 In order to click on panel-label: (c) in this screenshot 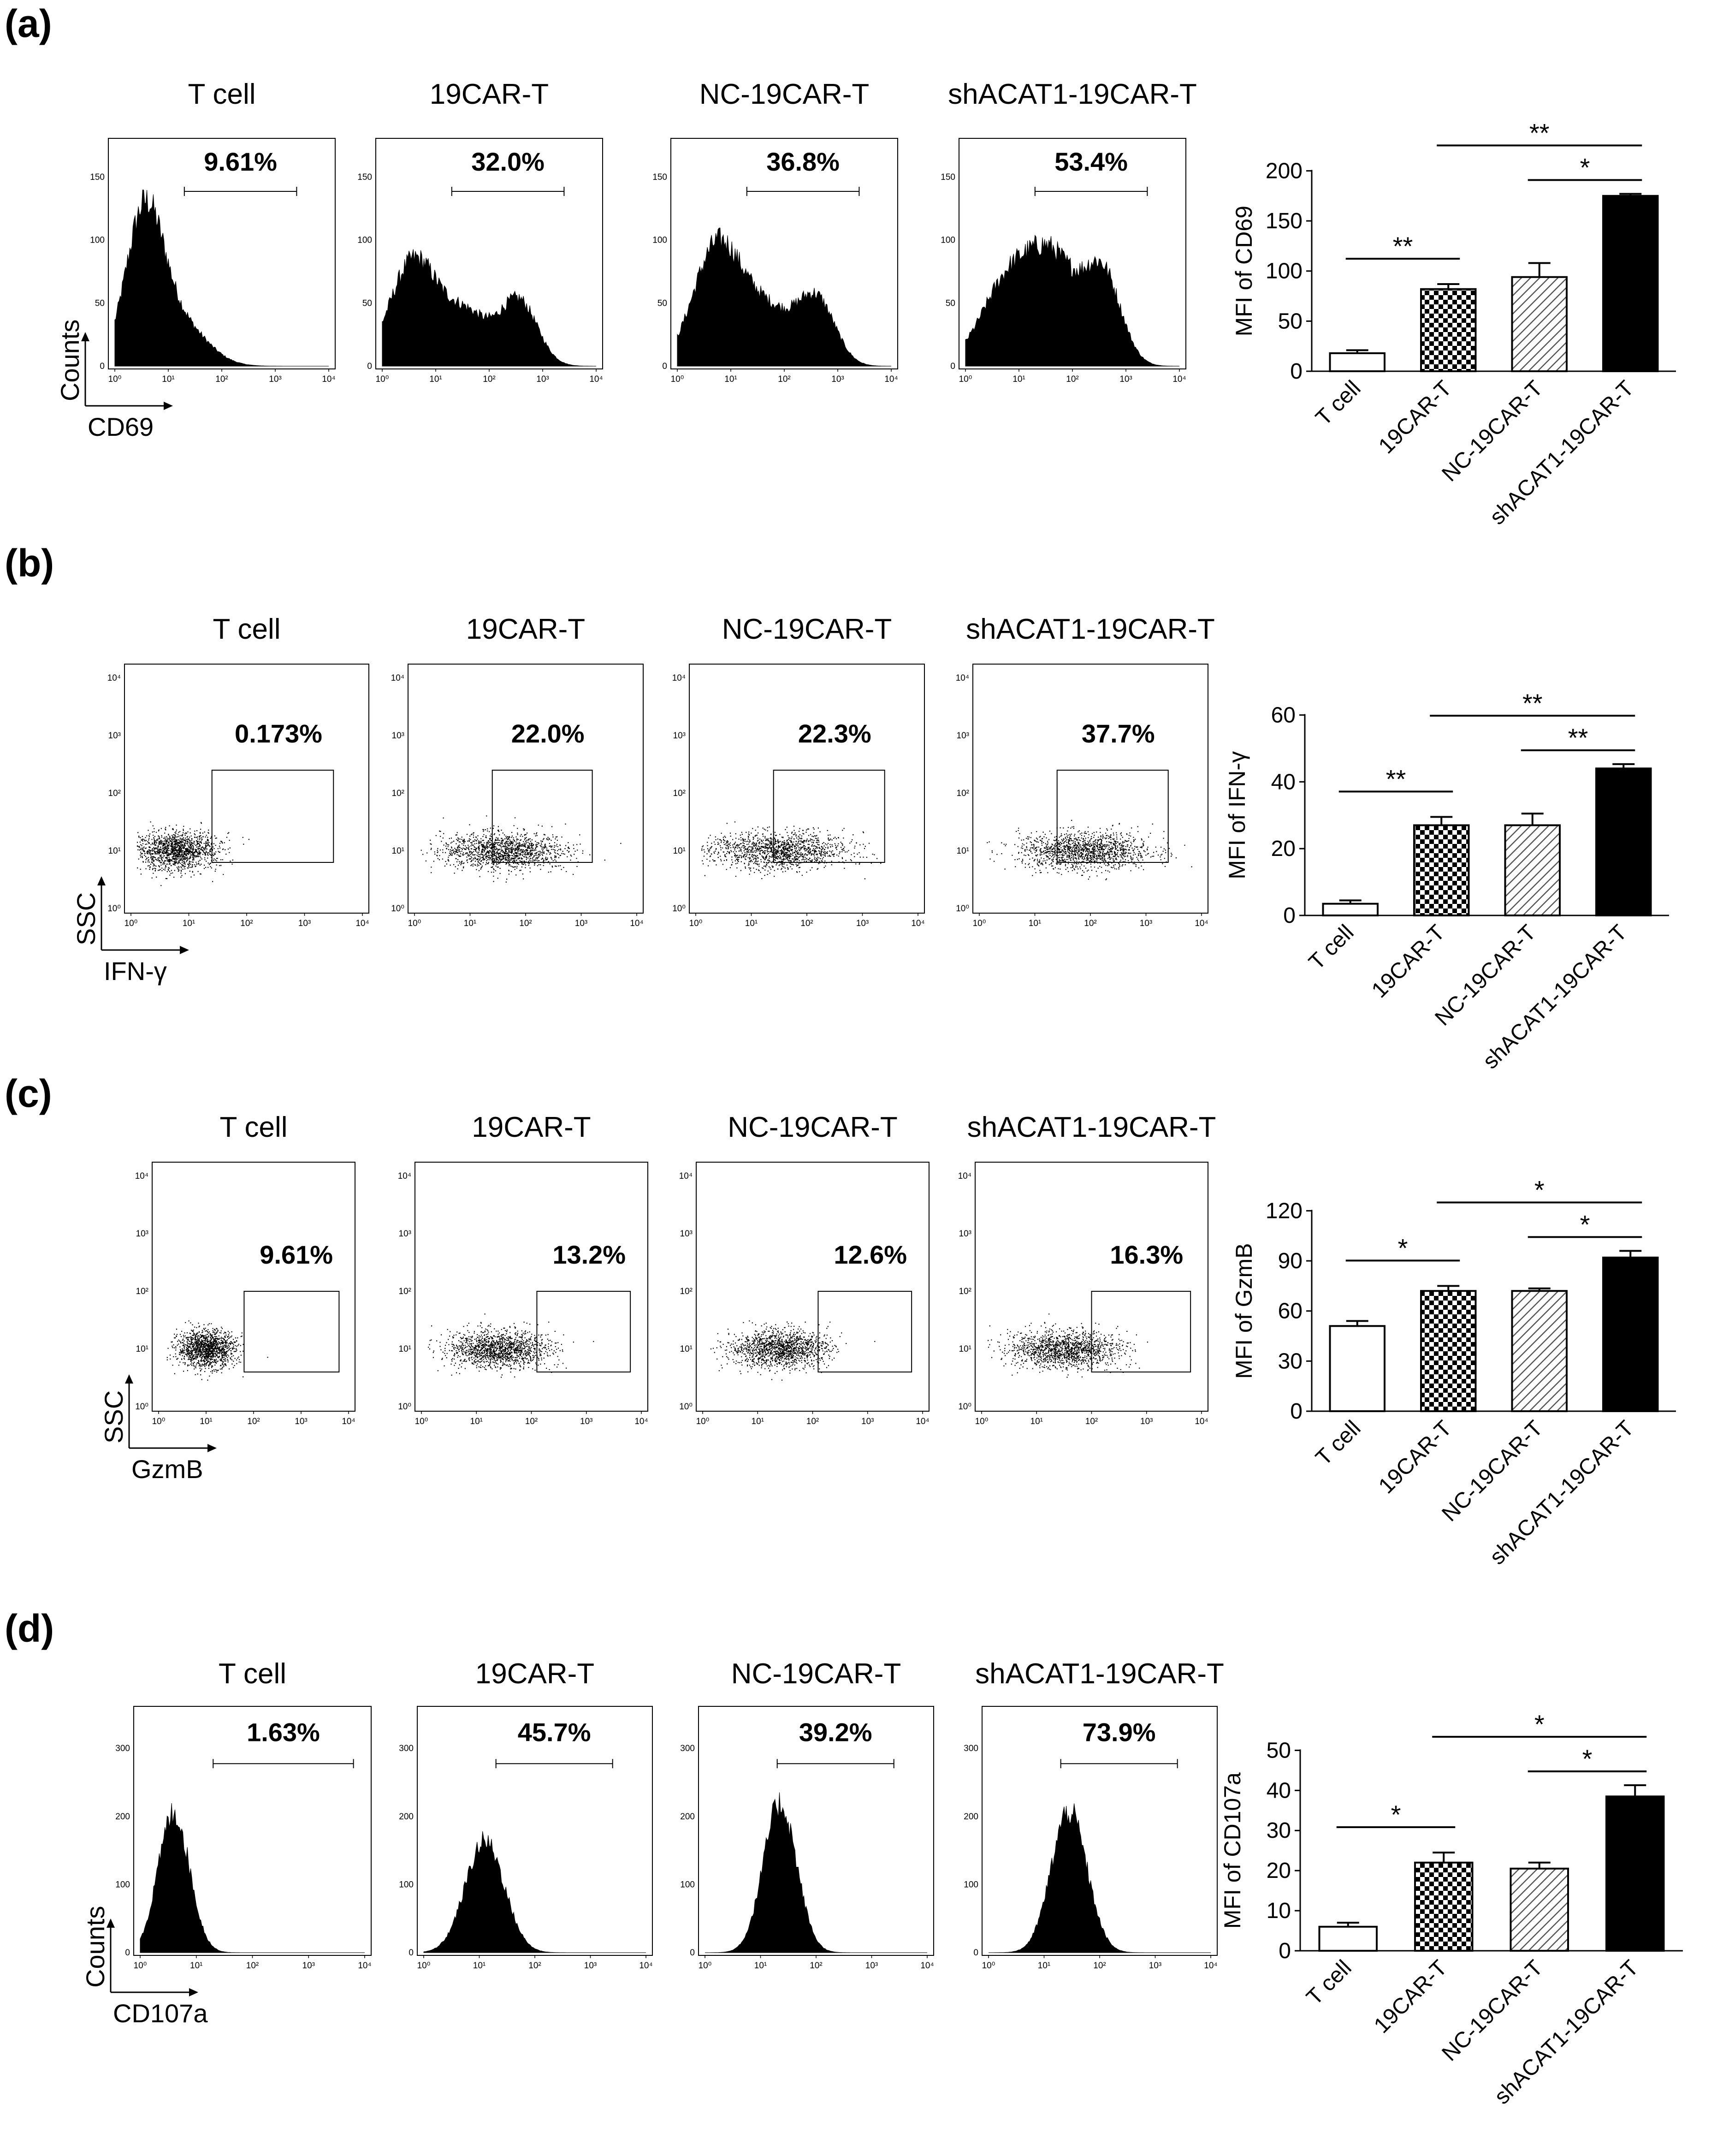, I will do `click(29, 1093)`.